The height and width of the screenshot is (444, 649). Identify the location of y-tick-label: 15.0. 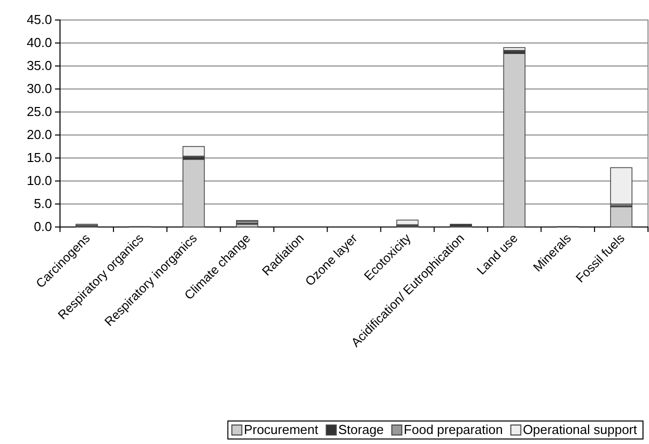
(39, 158).